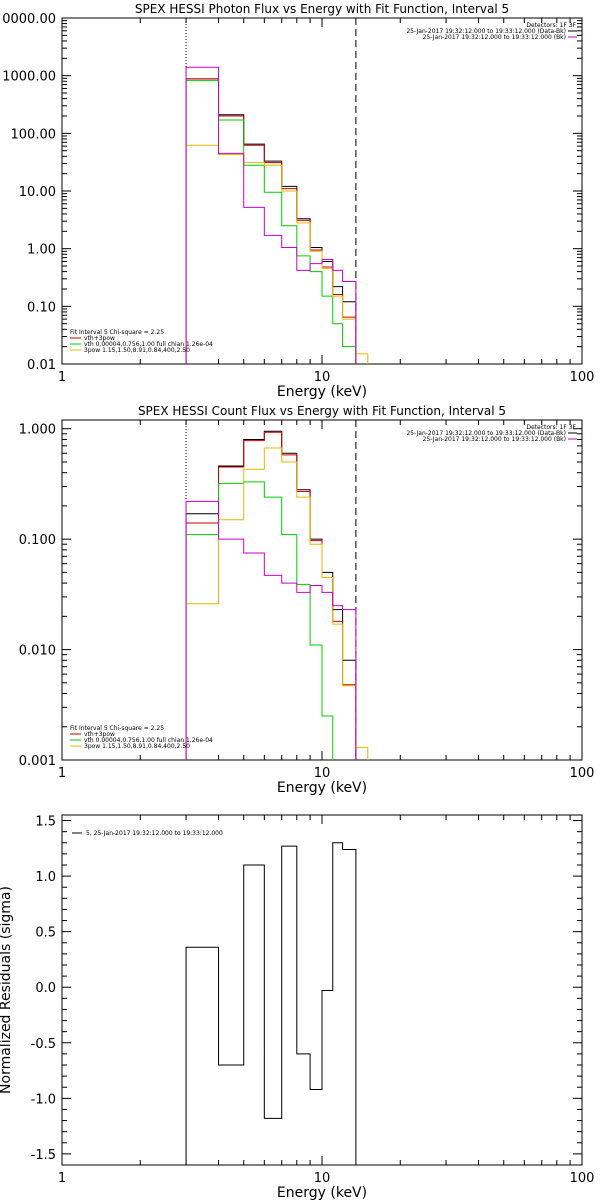 This screenshot has width=600, height=1200. I want to click on y-axis-label: Normalized Residuals (sigma), so click(7, 990).